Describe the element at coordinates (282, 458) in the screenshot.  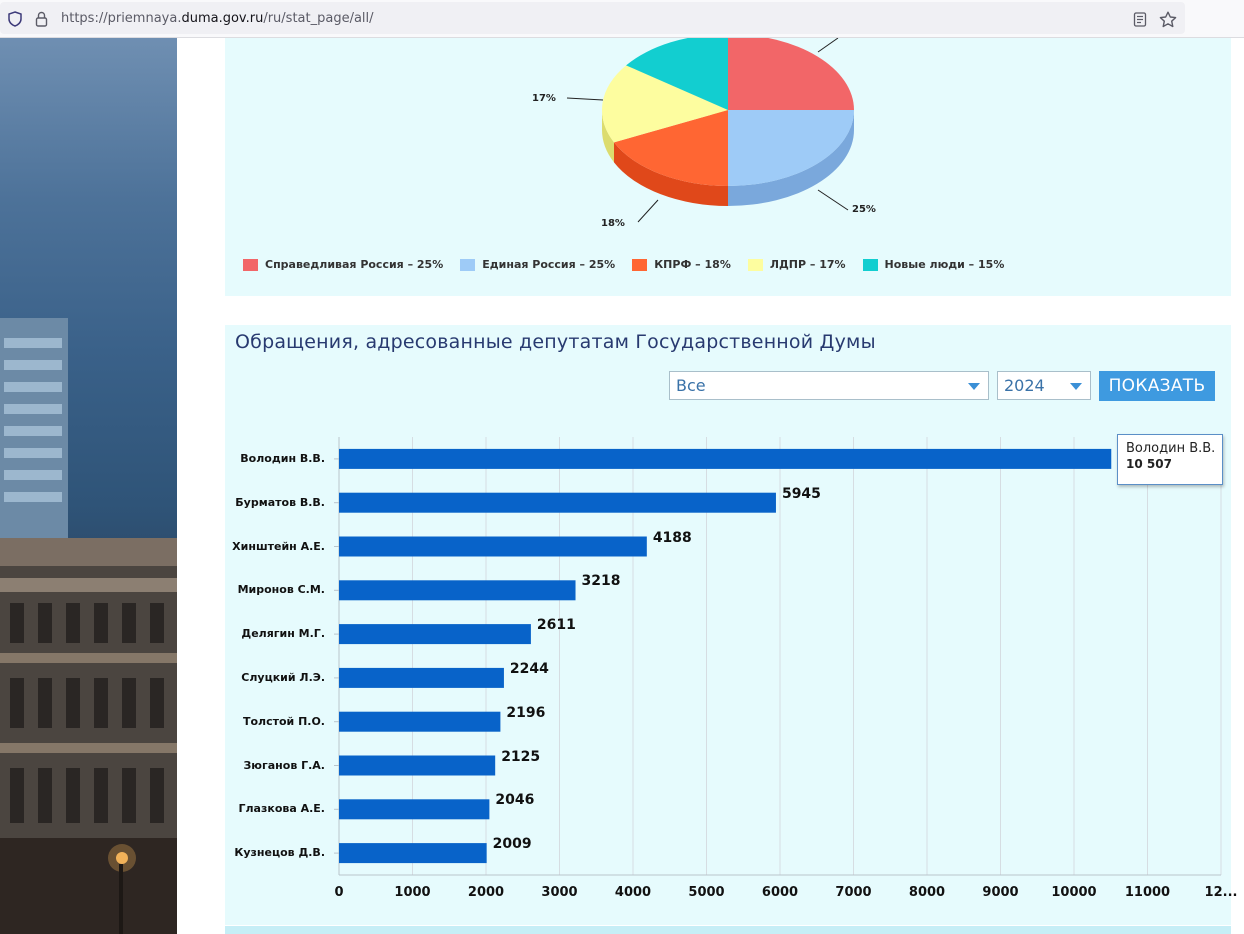
I see `category-label: Володин В.В.` at that location.